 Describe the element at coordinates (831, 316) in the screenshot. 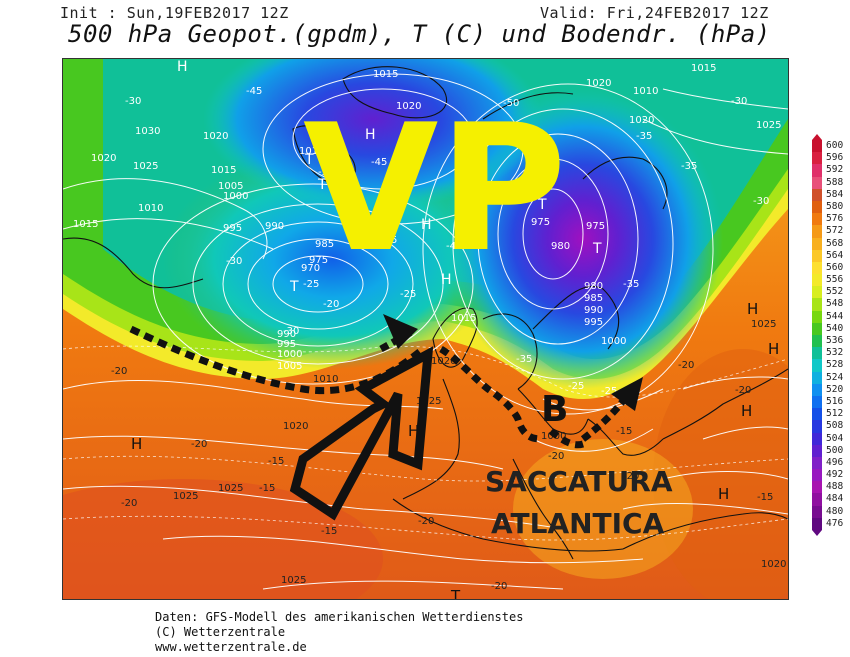

I see `legend-row: 544` at that location.